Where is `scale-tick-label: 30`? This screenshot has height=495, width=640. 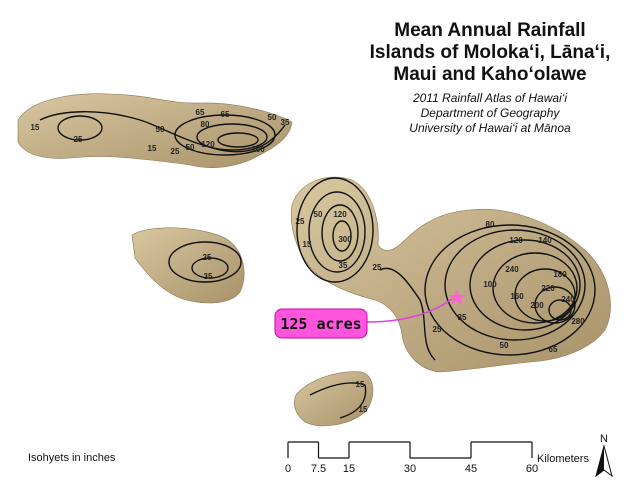
scale-tick-label: 30 is located at coordinates (410, 469).